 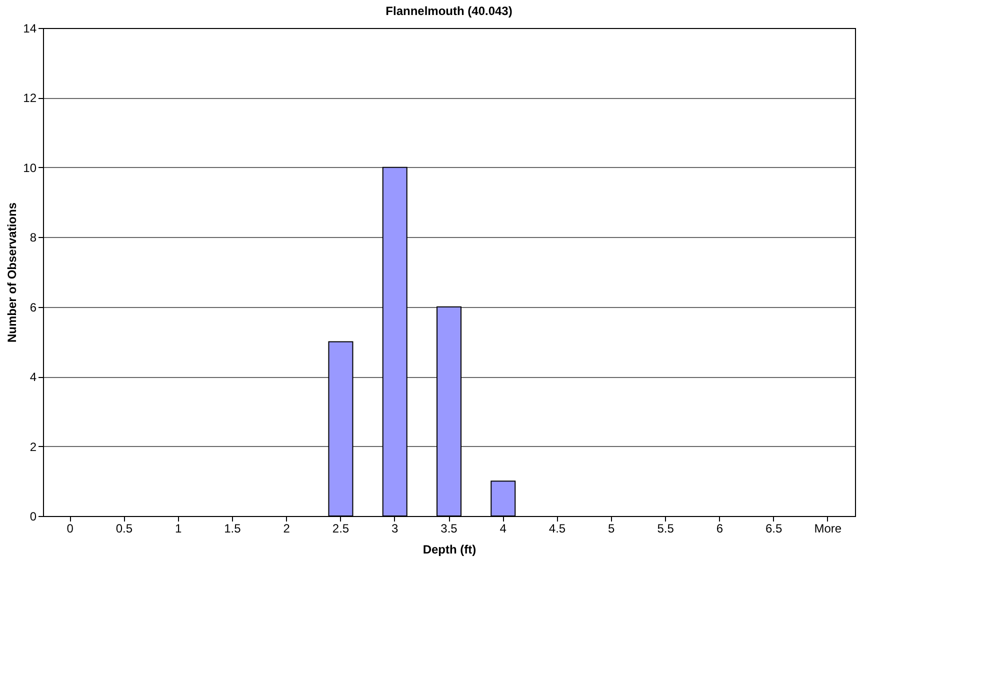 I want to click on chart-title: Flannelmouth (40.043), so click(x=449, y=11).